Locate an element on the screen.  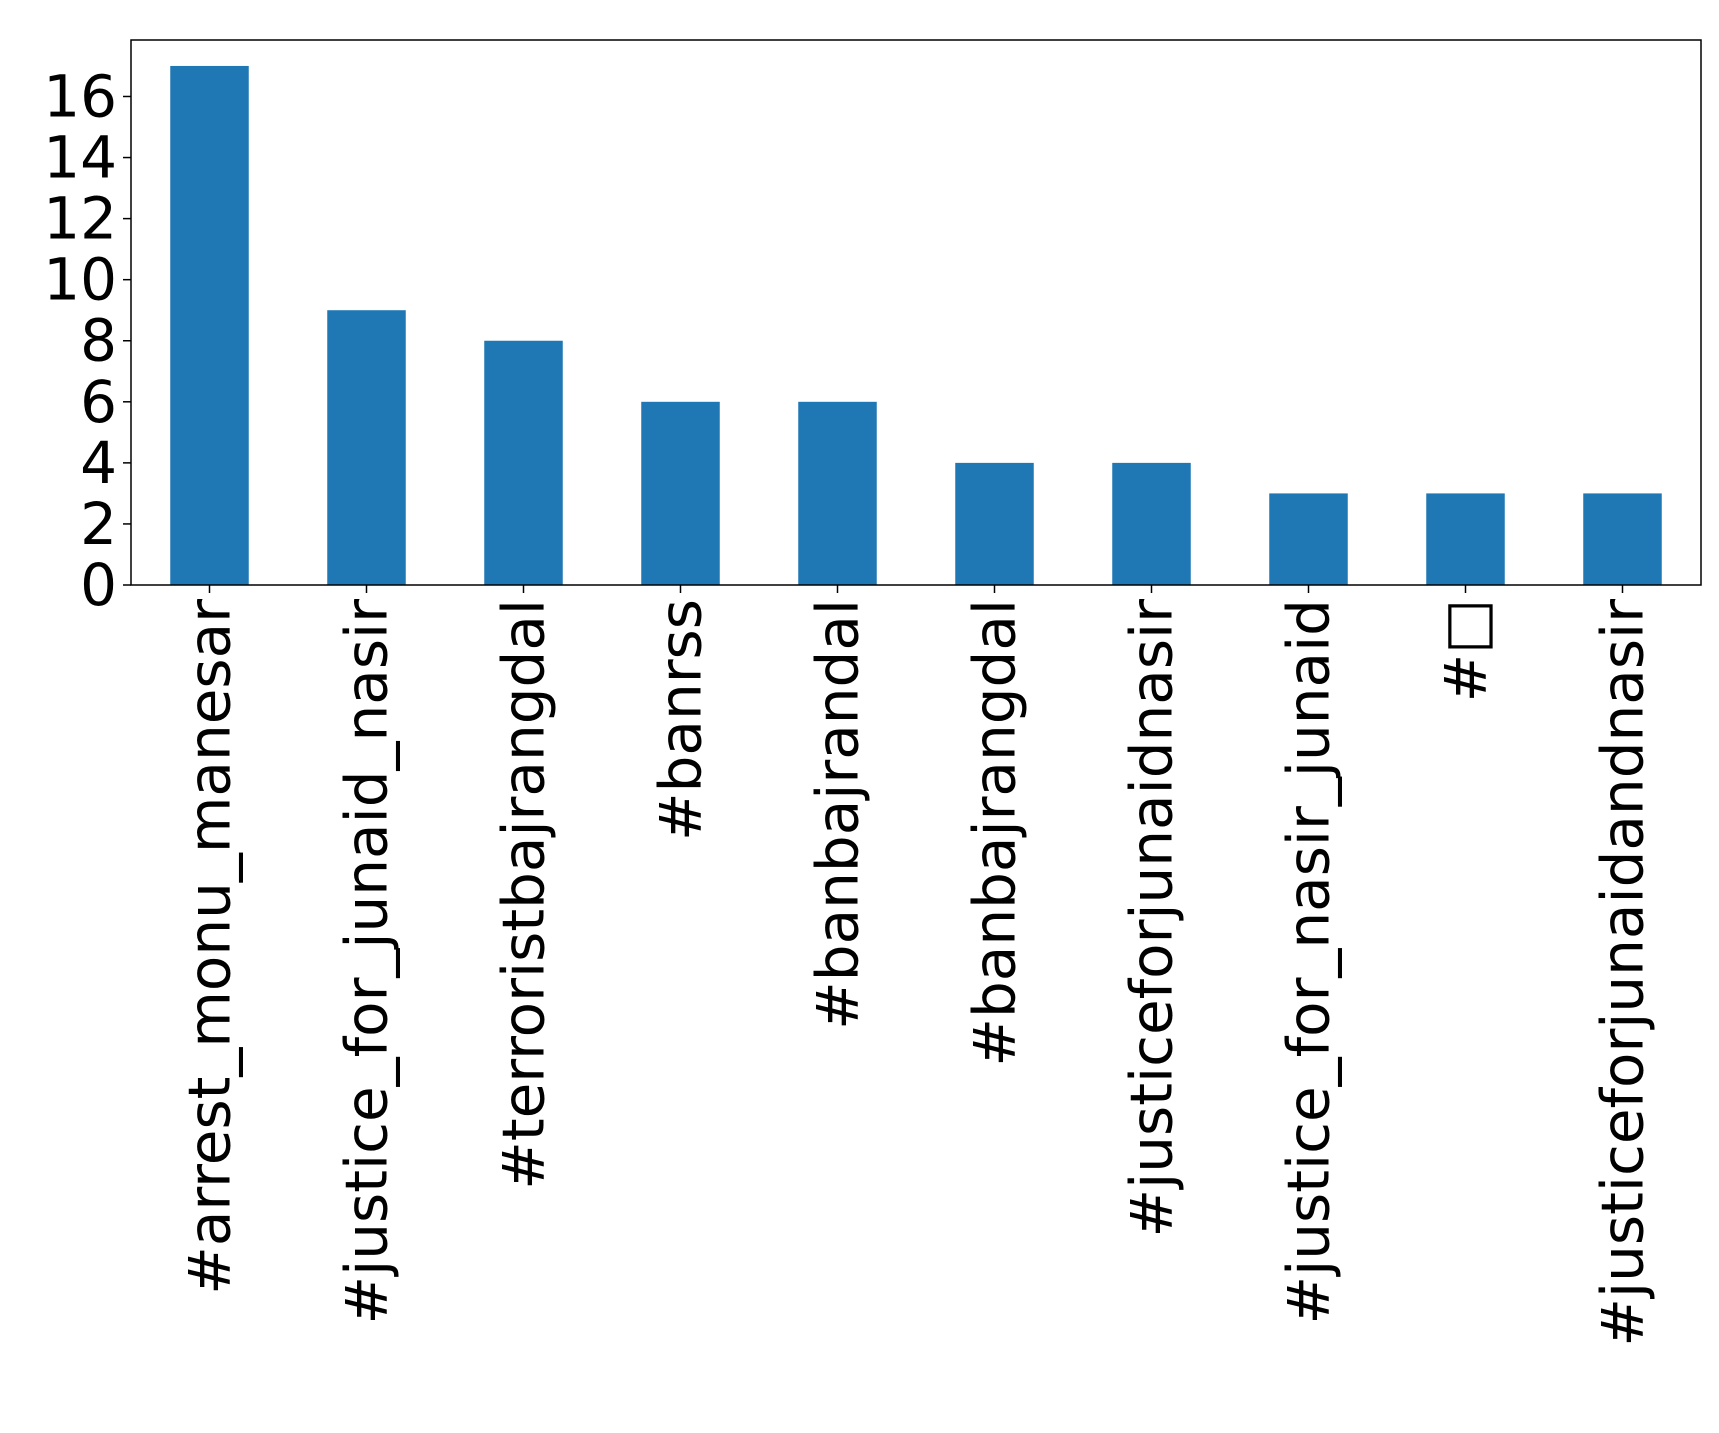
x-tick-label: #□ is located at coordinates (1466, 650).